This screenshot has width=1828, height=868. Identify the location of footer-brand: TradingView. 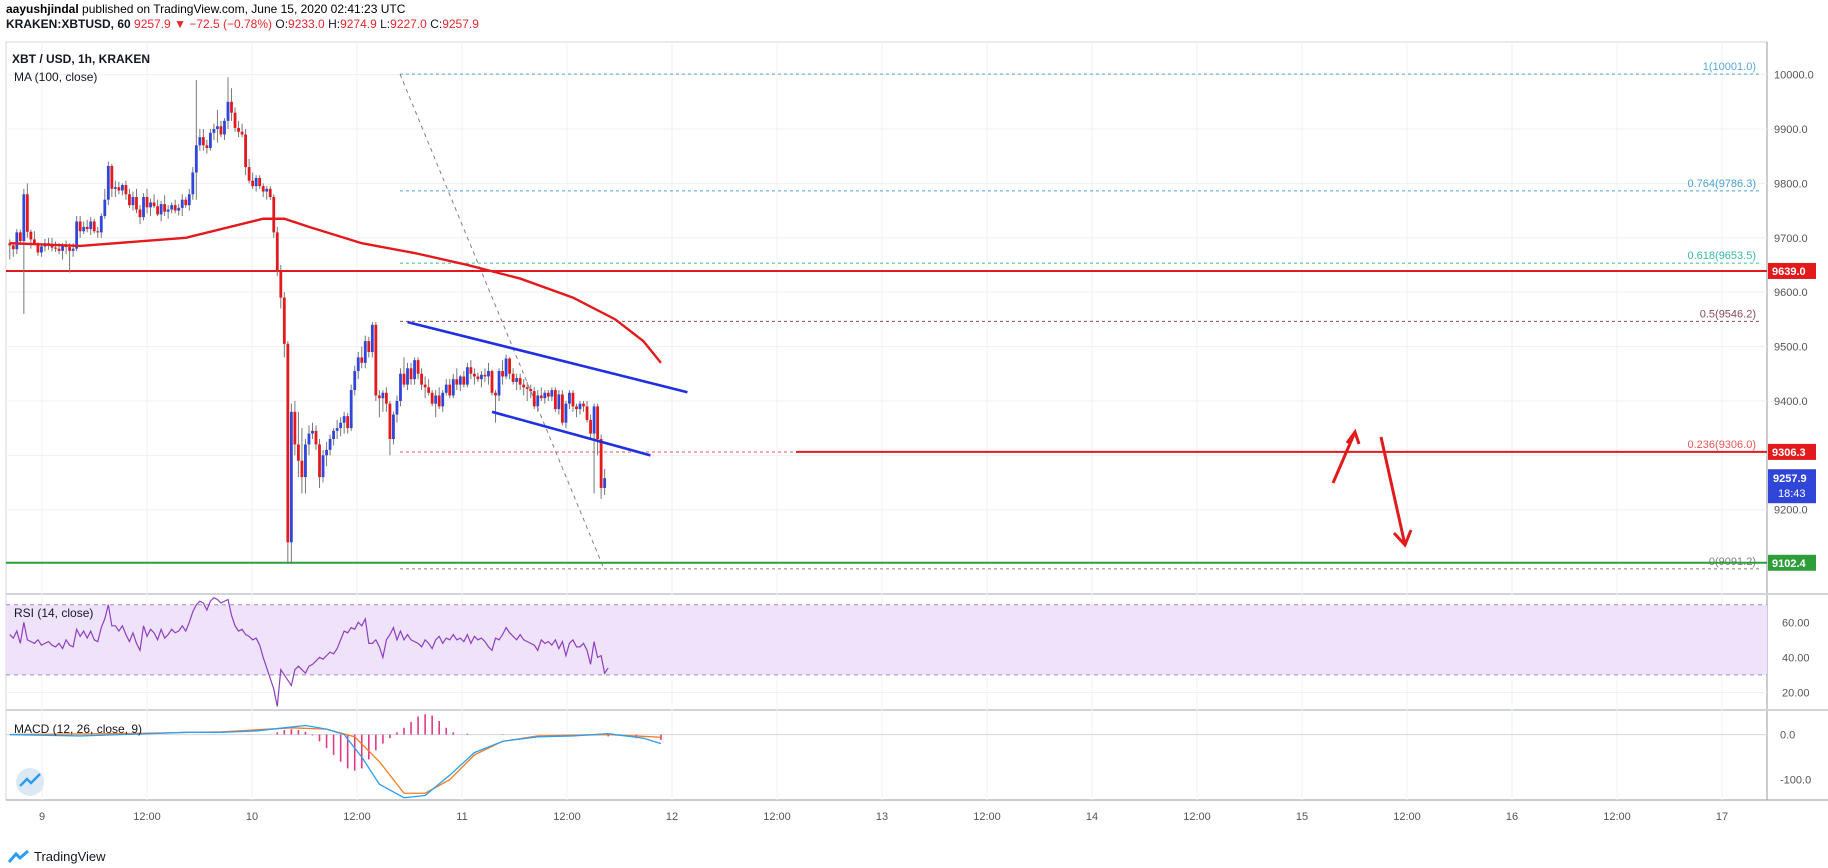
(57, 856).